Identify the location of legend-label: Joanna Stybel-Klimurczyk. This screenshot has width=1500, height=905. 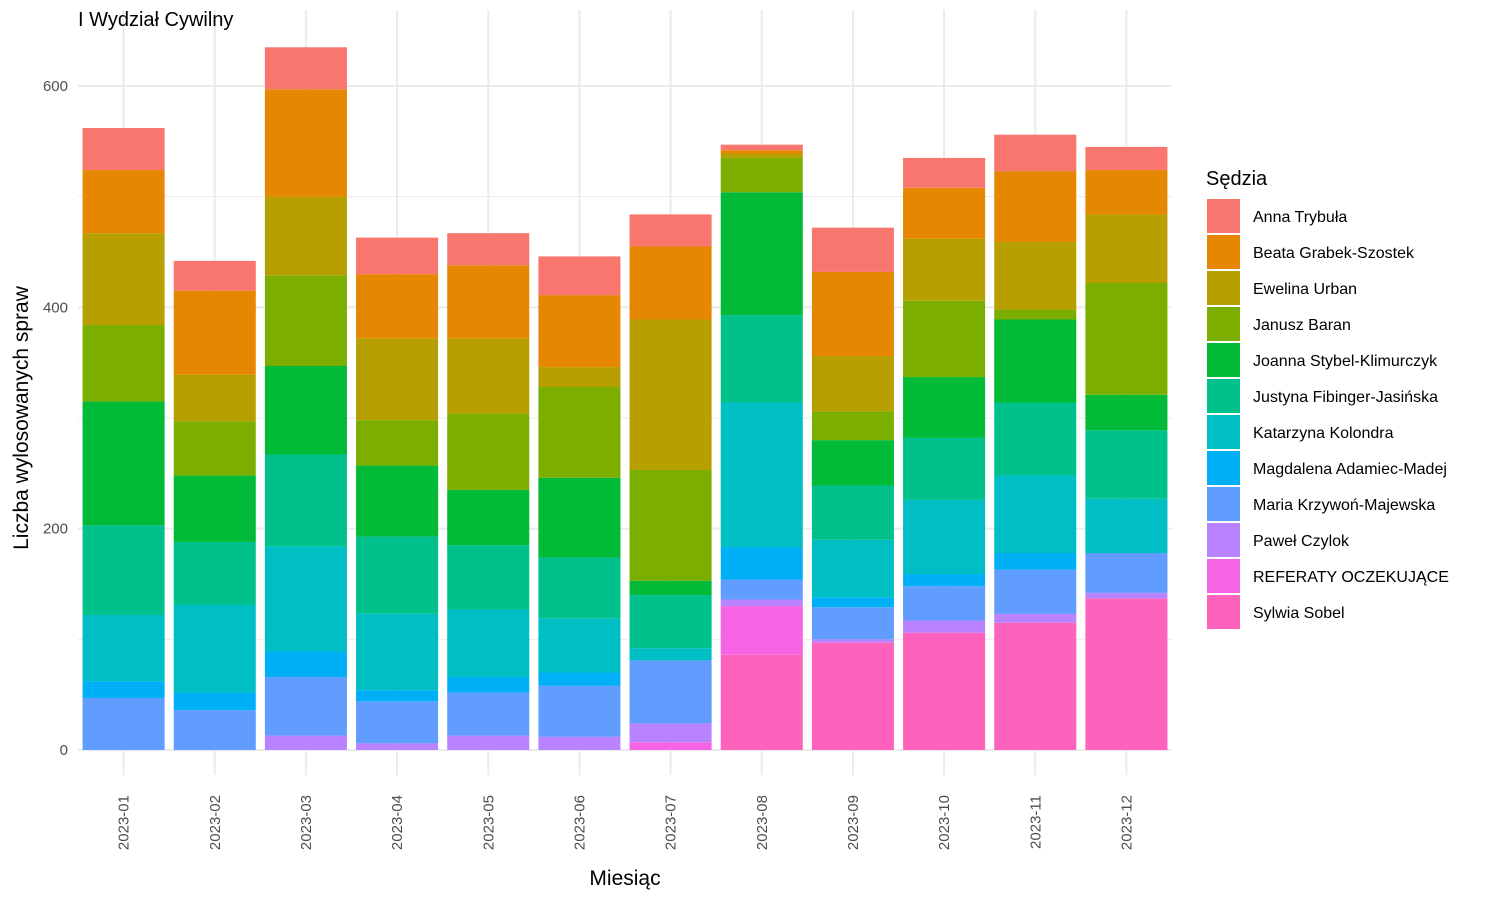
(1345, 361).